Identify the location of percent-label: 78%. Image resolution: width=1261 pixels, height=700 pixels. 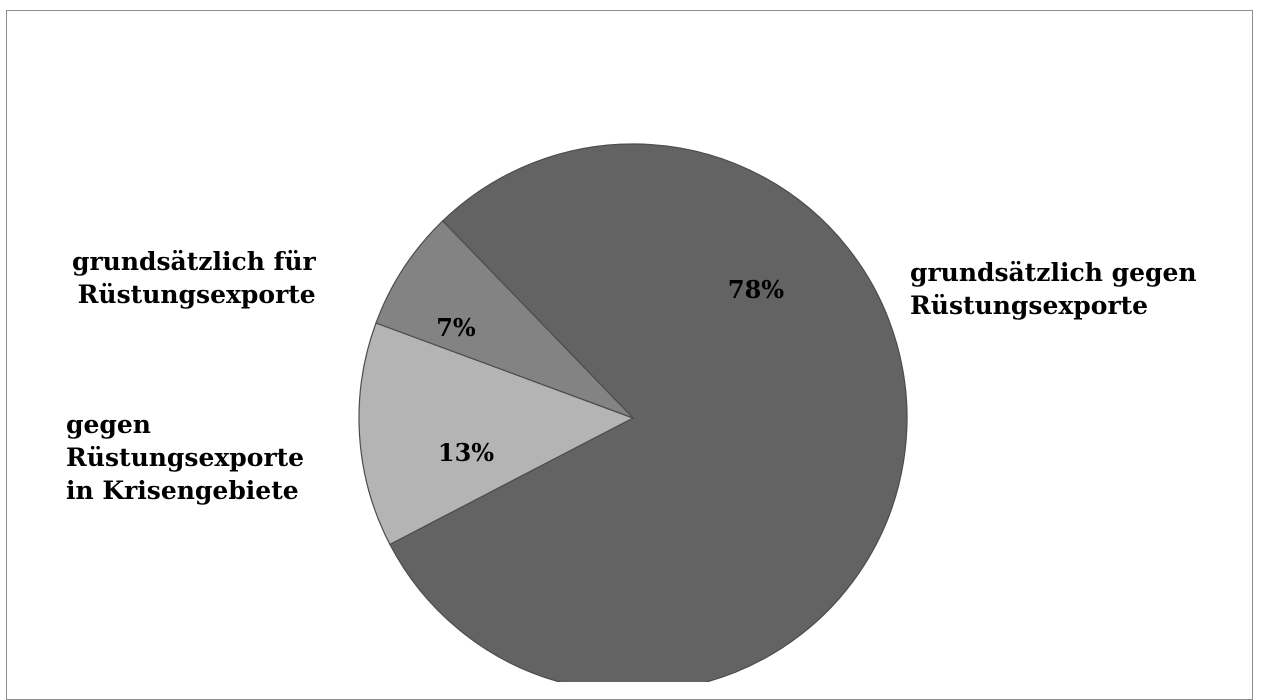
(756, 289).